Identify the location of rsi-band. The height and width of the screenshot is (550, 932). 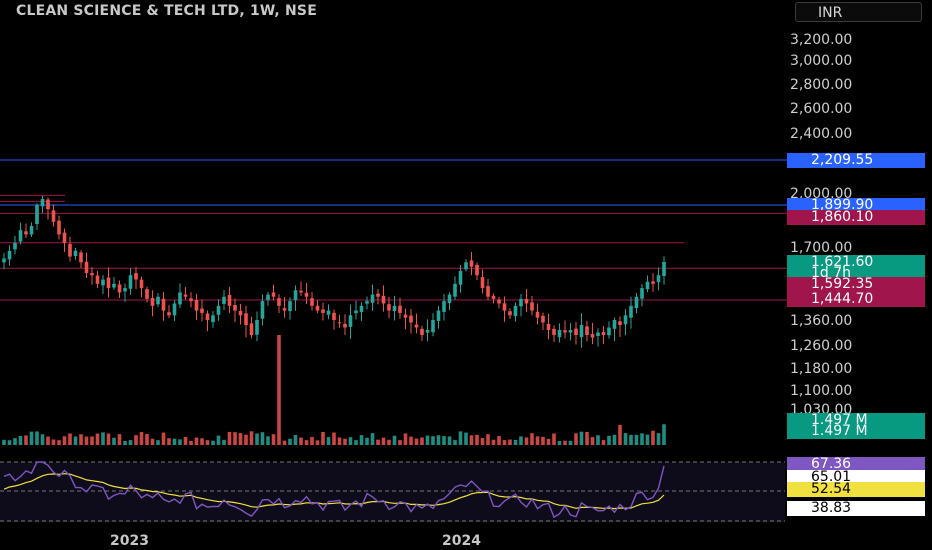
(392, 492).